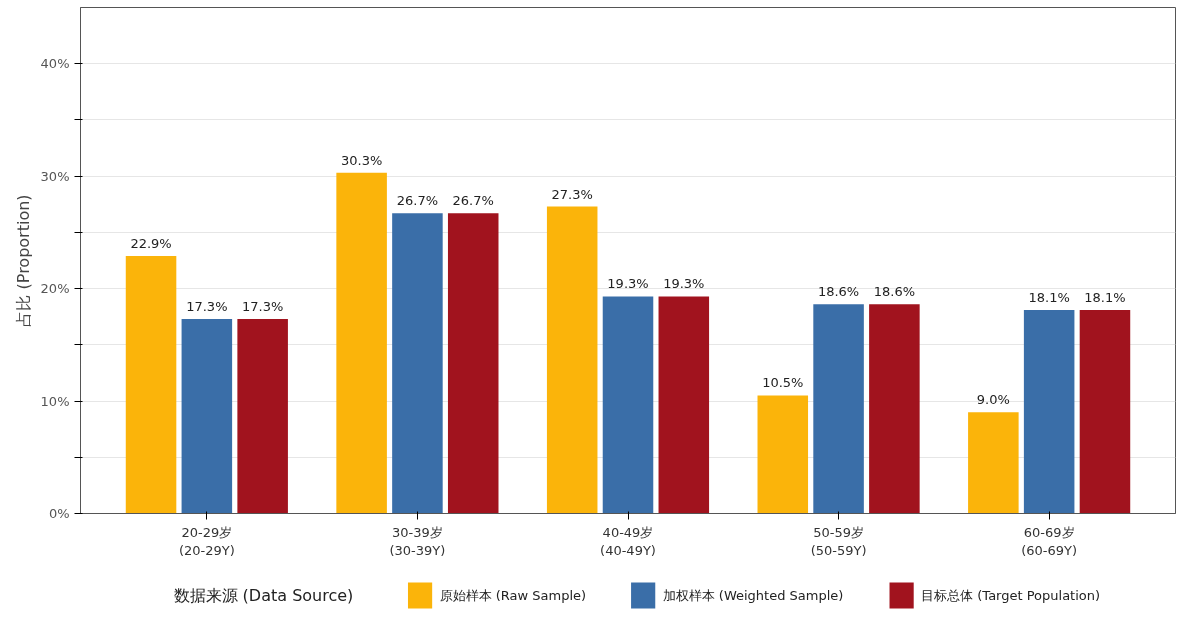  Describe the element at coordinates (572, 194) in the screenshot. I see `data-label: 27.3%` at that location.